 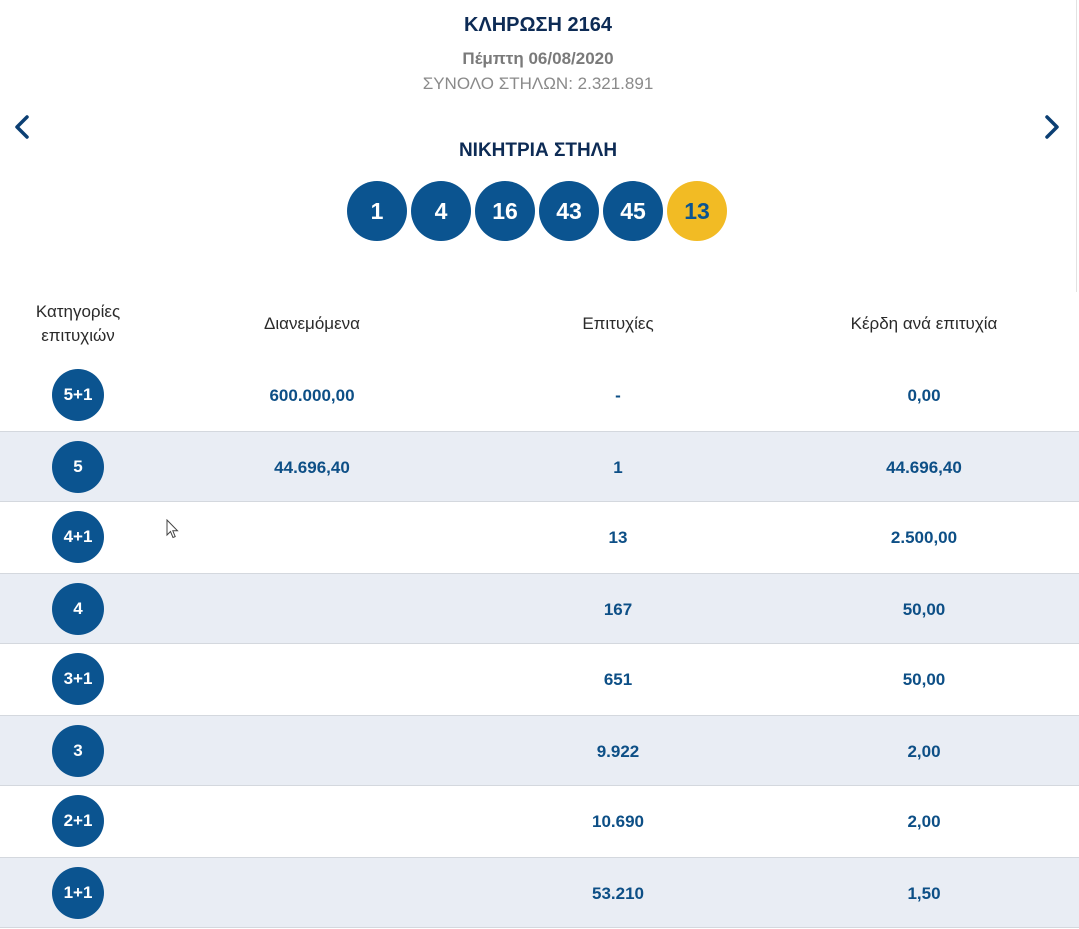 I want to click on table-row: 4 167 50,00, so click(x=539, y=608).